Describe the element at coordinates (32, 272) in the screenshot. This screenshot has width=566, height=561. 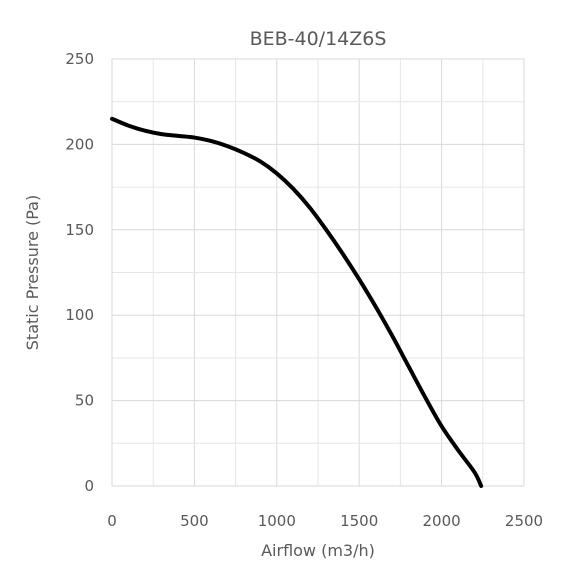
I see `y-axis-title: Static Pressure (Pa)` at that location.